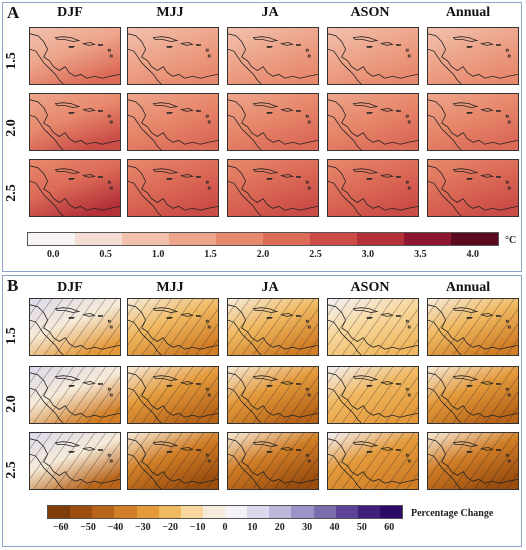 This screenshot has width=526, height=550. I want to click on panel-b-row-2-0: 2.0, so click(11, 404).